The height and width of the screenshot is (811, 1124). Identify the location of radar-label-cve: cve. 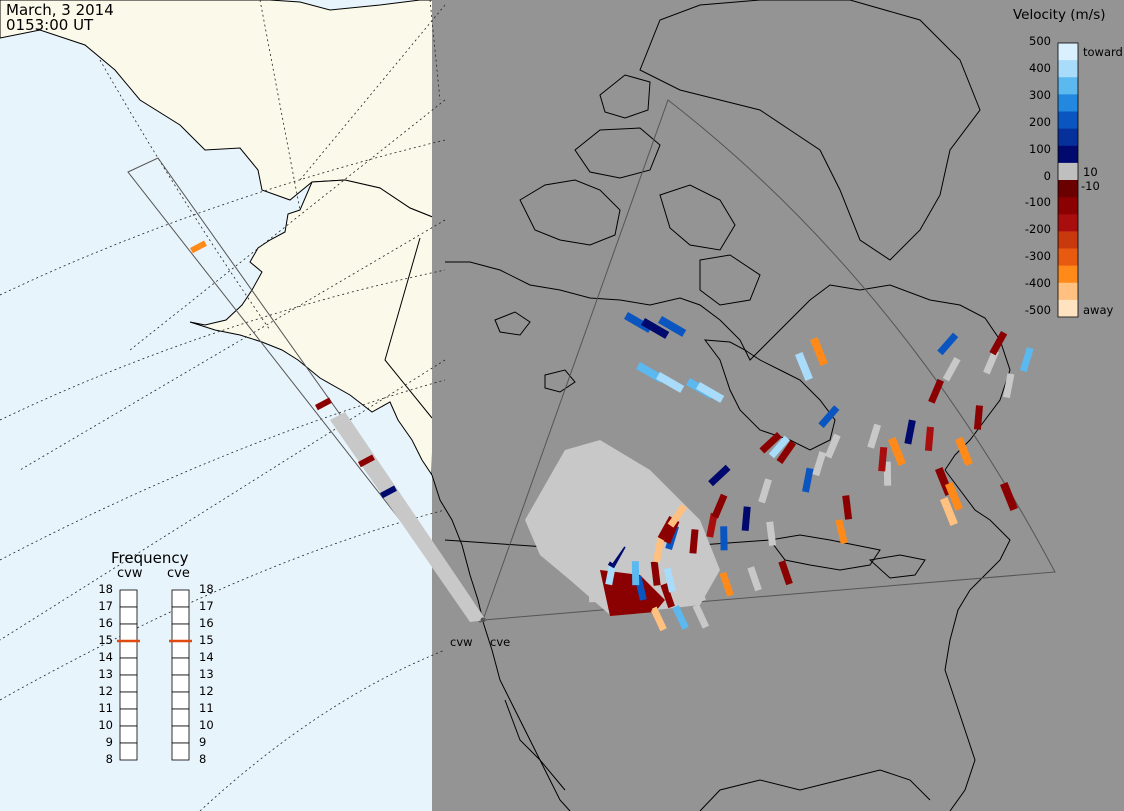
(500, 642).